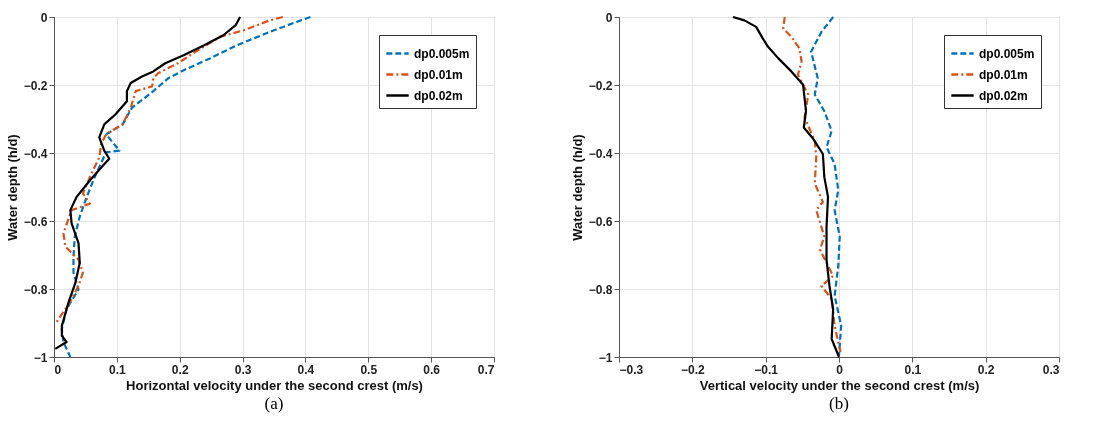 This screenshot has height=442, width=1094. I want to click on text: (a), so click(274, 403).